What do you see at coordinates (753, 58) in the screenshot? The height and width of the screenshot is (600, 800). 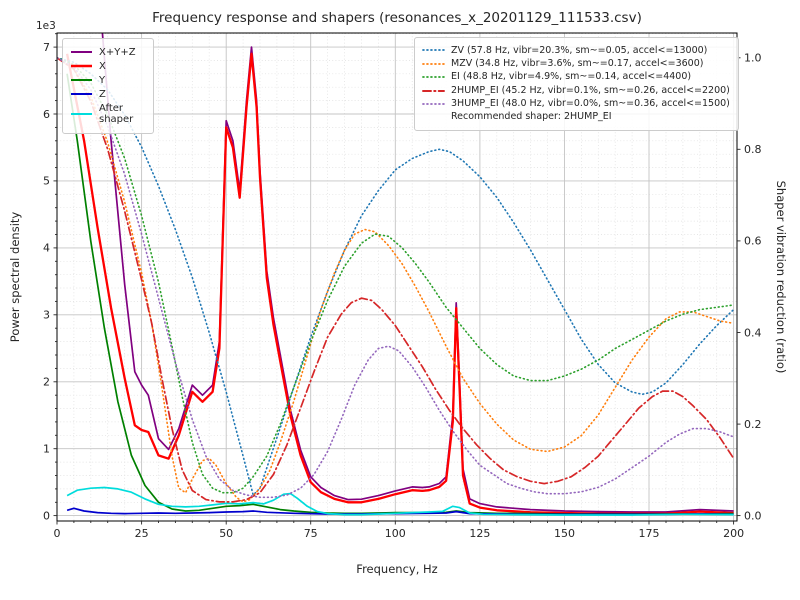 I see `svg-text: 1.0` at bounding box center [753, 58].